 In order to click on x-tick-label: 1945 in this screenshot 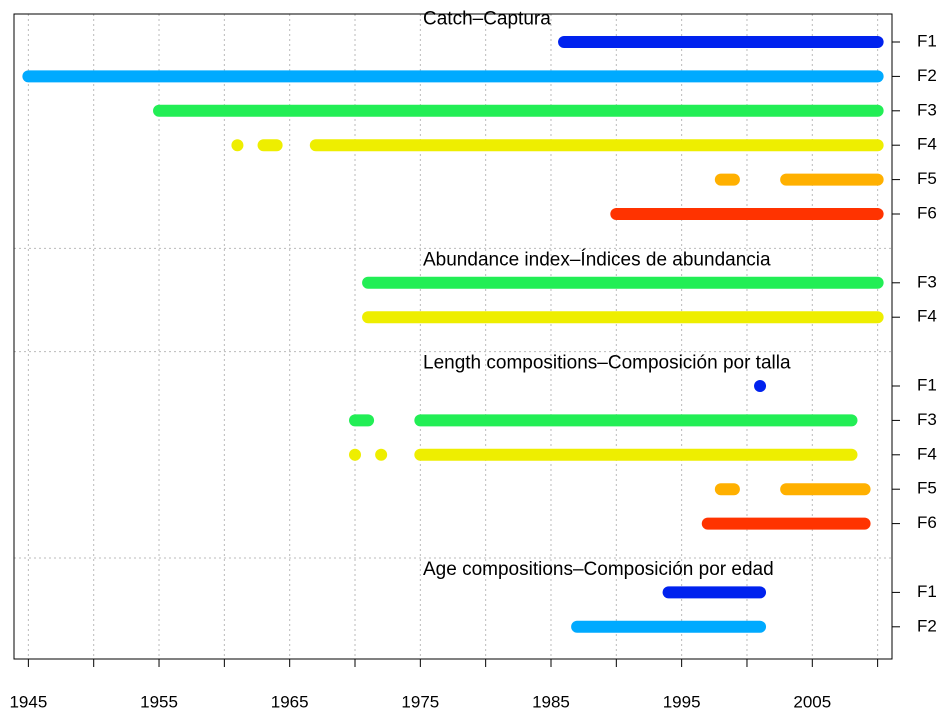, I will do `click(28, 701)`.